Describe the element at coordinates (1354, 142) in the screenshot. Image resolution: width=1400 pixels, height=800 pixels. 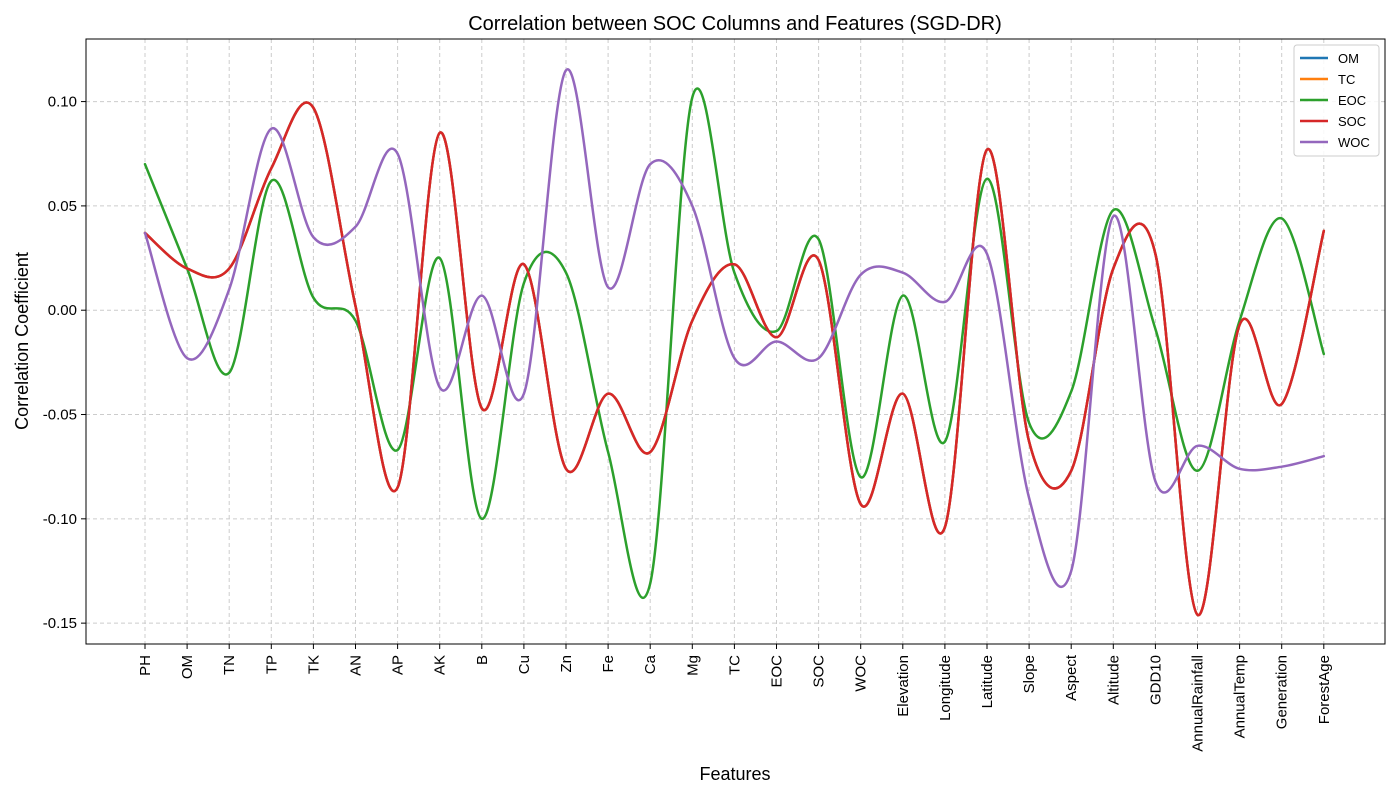
I see `legend-label: WOC` at that location.